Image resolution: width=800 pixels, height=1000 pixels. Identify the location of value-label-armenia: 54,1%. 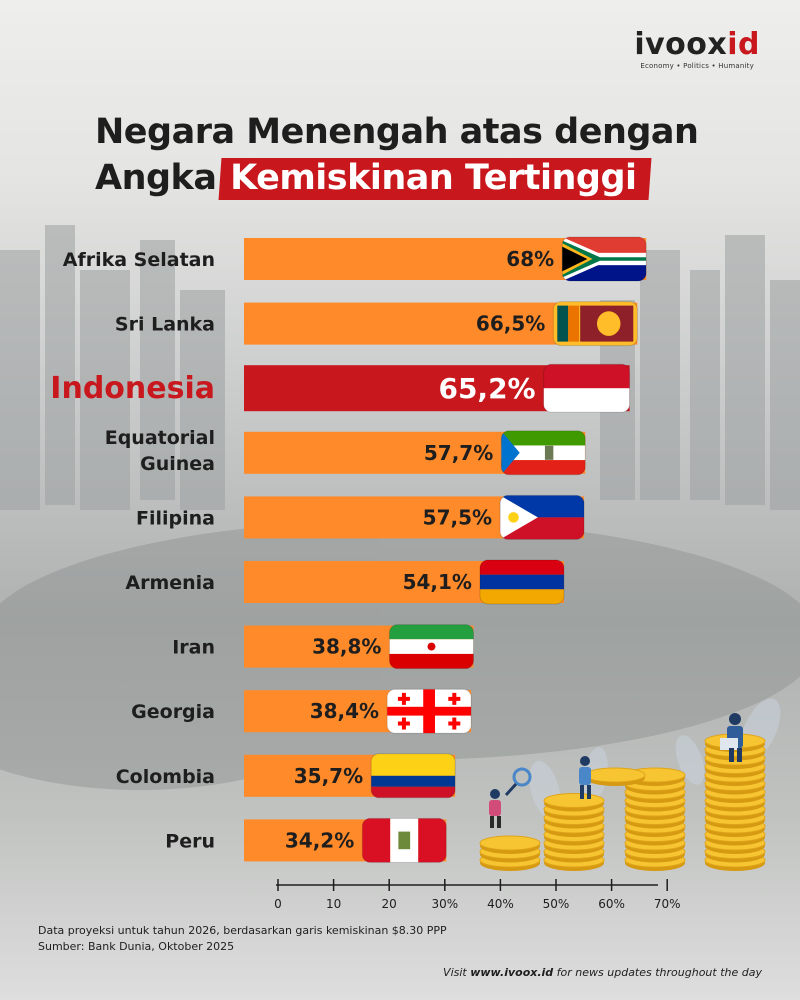
(437, 582).